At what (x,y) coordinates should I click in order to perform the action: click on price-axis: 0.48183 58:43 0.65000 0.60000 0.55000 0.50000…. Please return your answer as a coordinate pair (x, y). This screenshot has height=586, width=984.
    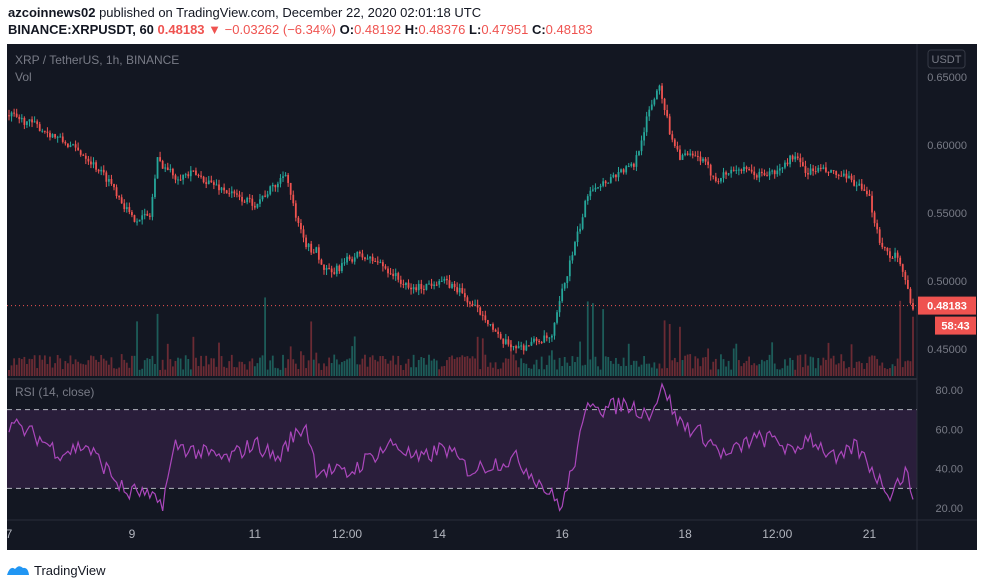
    Looking at the image, I should click on (947, 214).